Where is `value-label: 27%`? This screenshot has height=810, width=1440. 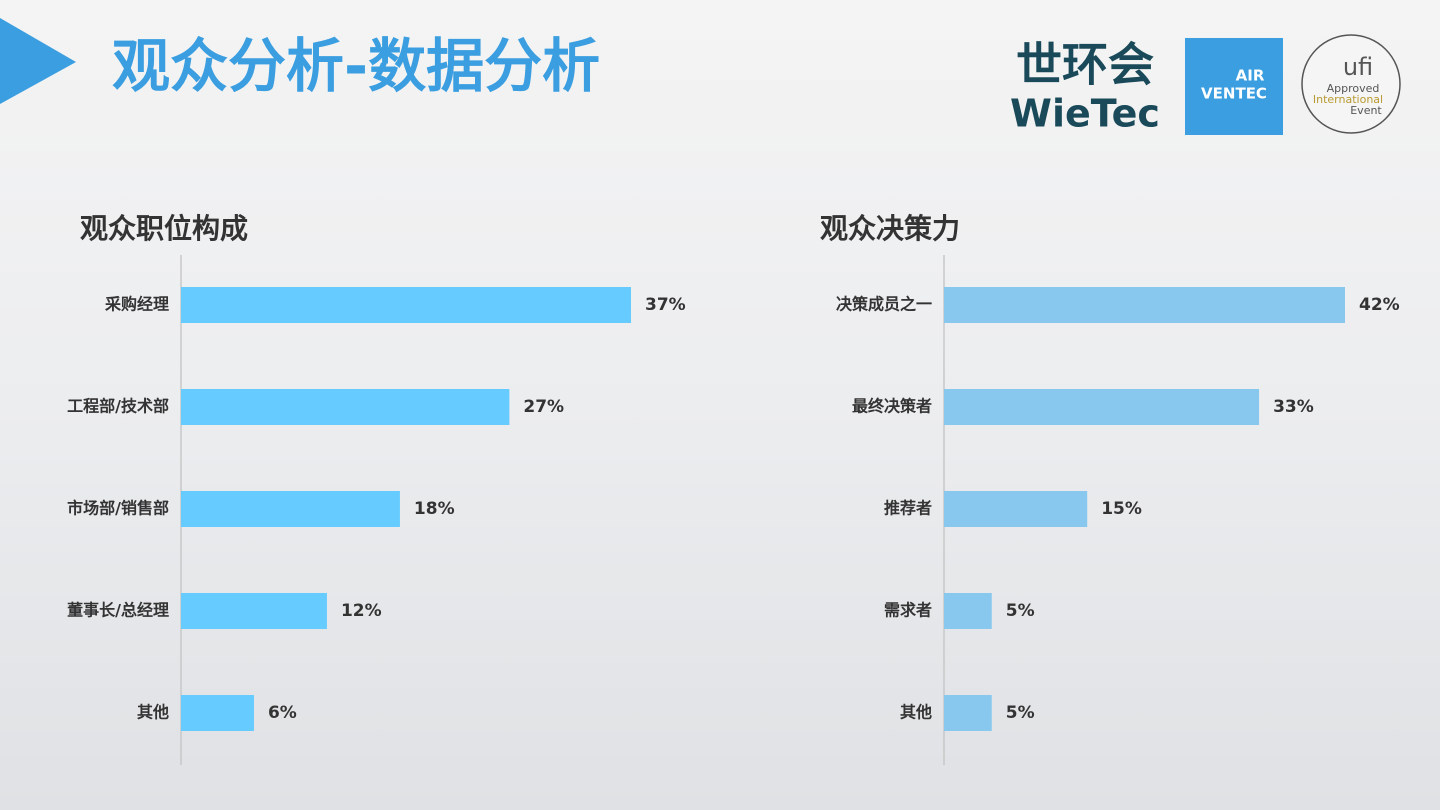 value-label: 27% is located at coordinates (543, 407).